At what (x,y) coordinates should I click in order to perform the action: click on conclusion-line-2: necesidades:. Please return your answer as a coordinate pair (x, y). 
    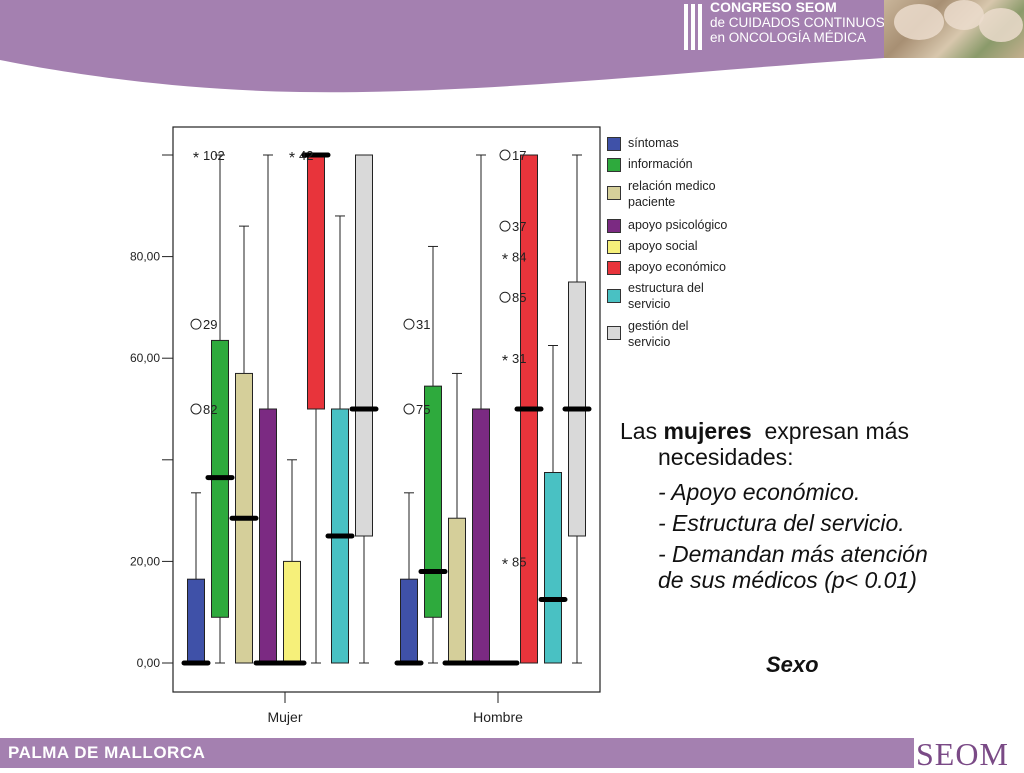
    Looking at the image, I should click on (726, 457).